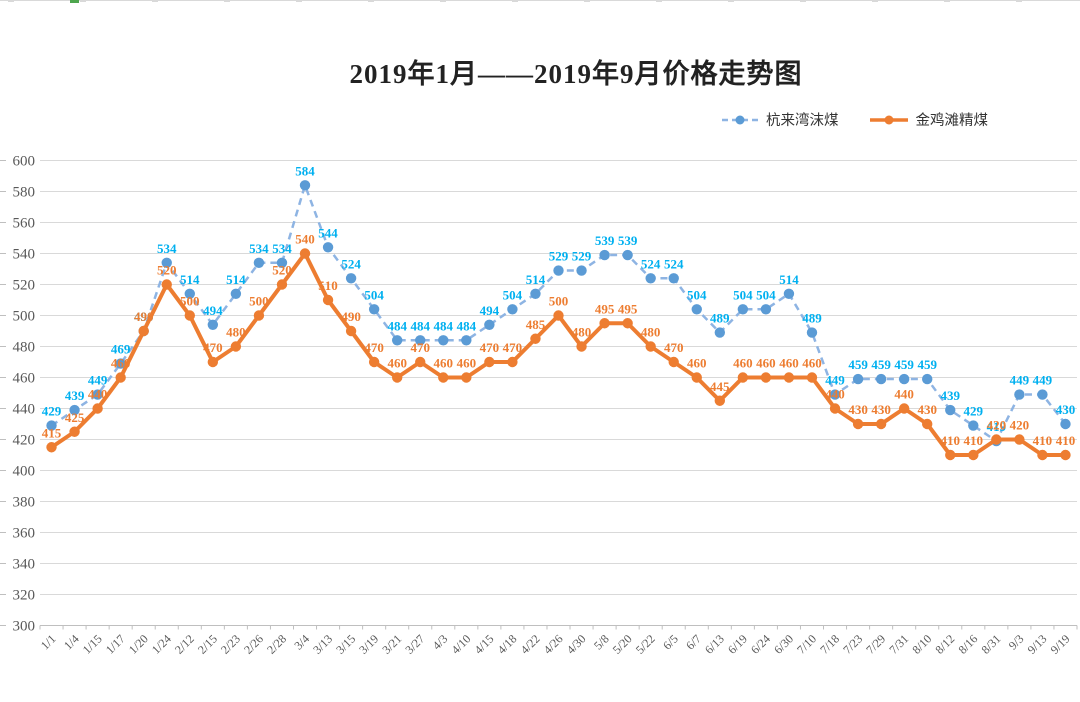 The height and width of the screenshot is (702, 1080). What do you see at coordinates (605, 308) in the screenshot?
I see `data-label: 495` at bounding box center [605, 308].